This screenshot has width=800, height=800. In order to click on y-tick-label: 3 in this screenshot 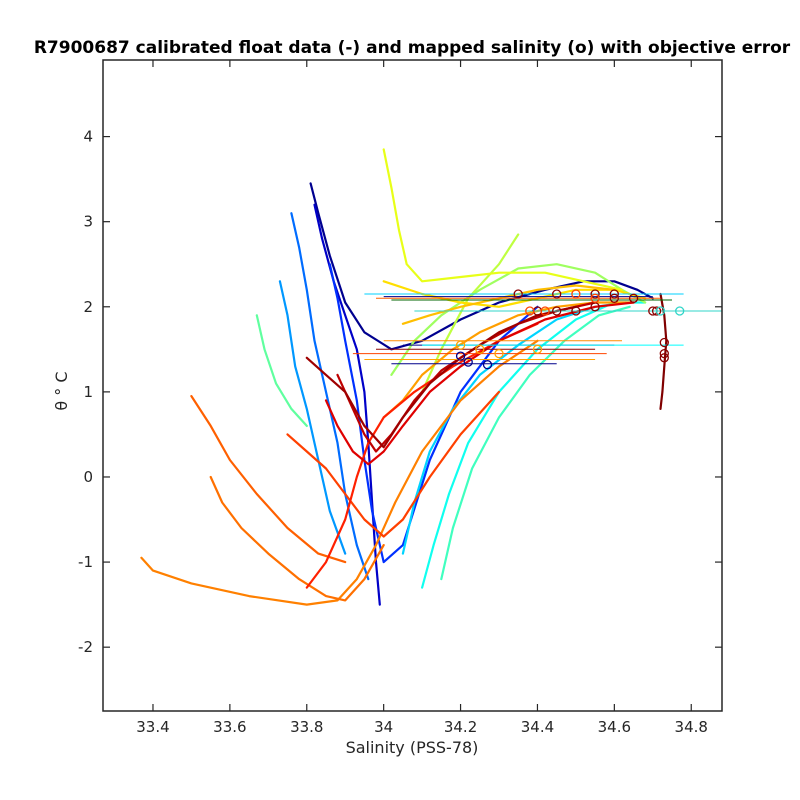, I will do `click(88, 222)`.